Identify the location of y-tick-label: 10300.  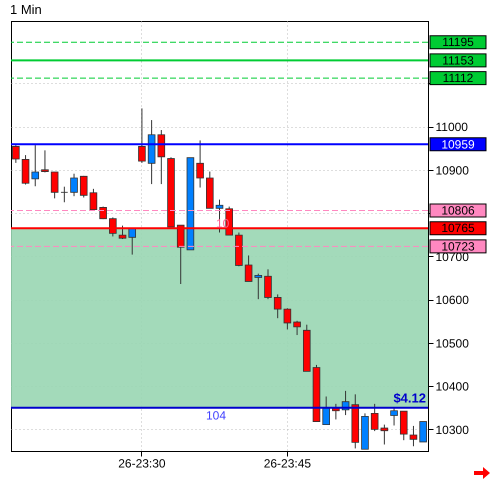
(453, 429).